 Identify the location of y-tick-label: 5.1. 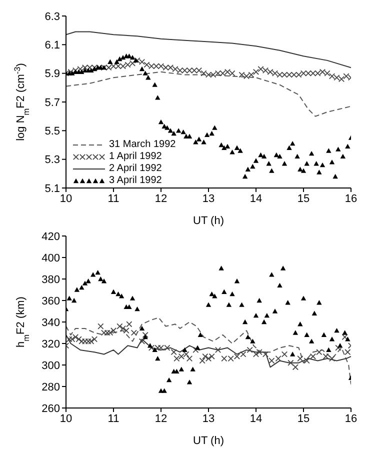
(52, 188).